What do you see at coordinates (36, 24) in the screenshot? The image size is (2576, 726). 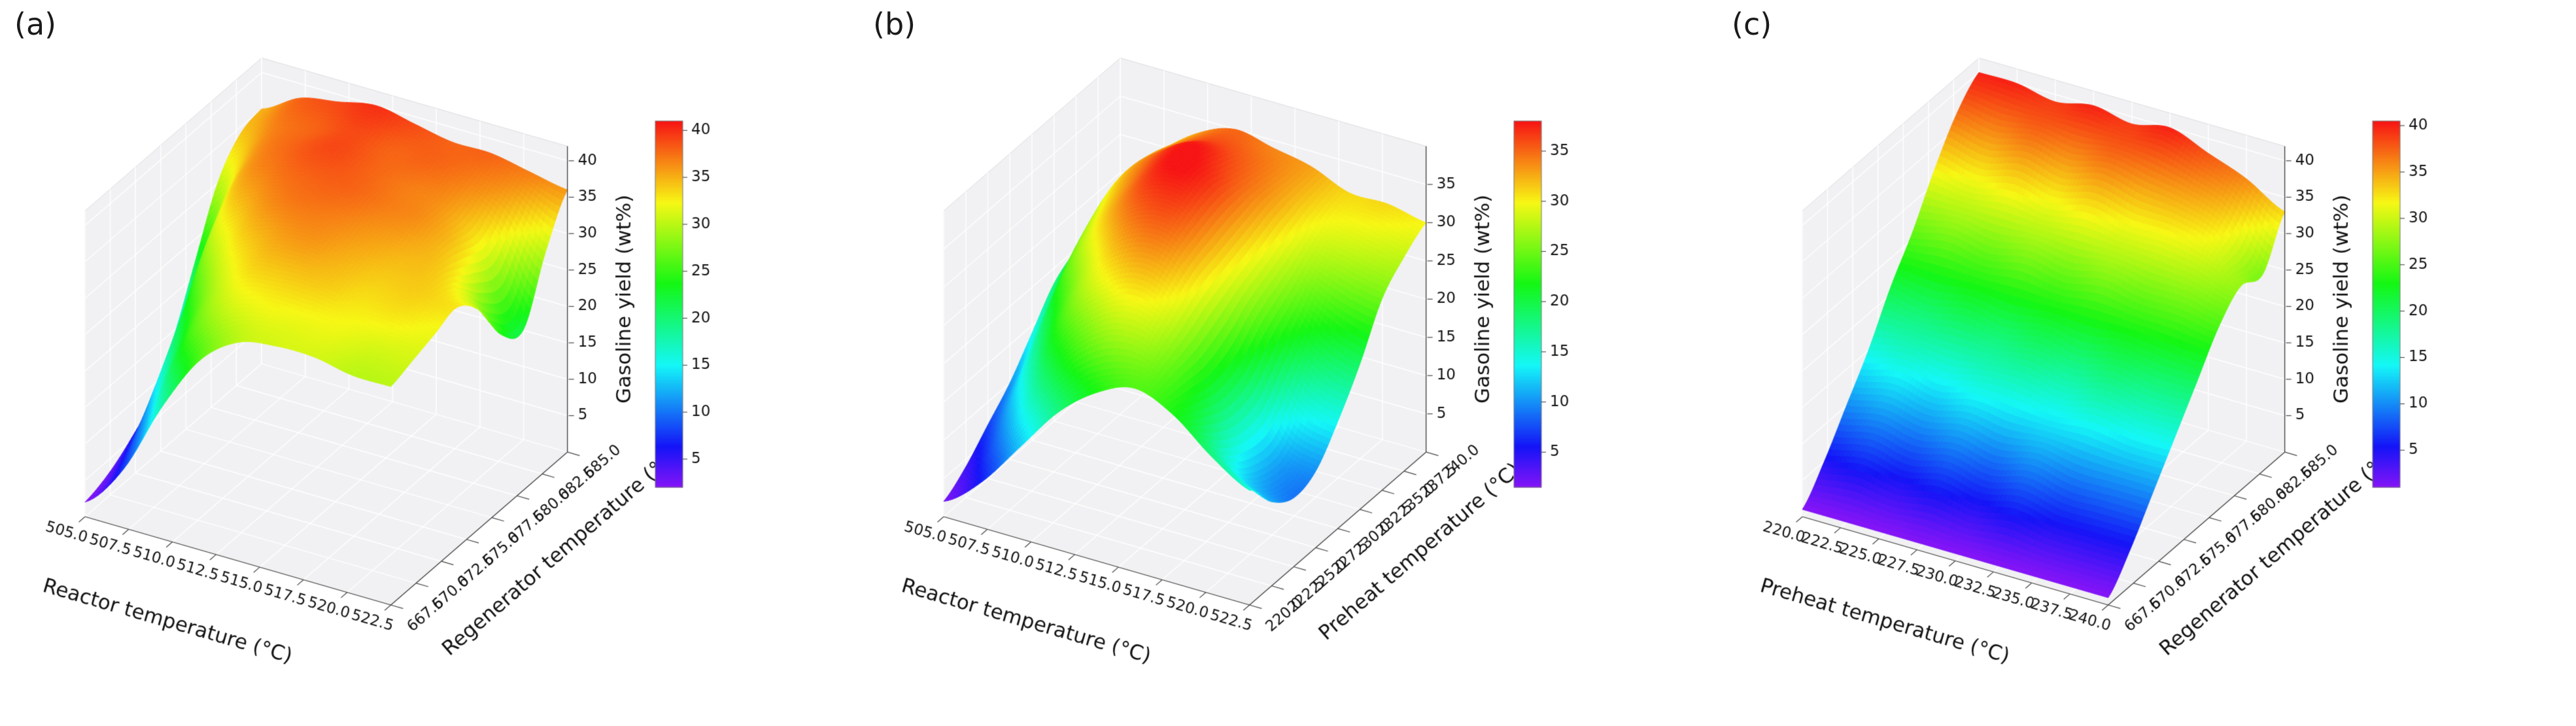 I see `panel-label-a: (a)` at bounding box center [36, 24].